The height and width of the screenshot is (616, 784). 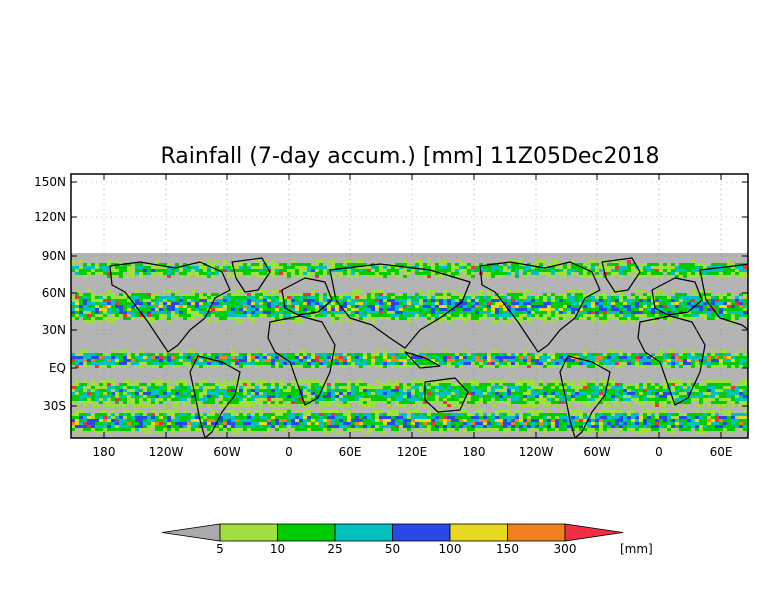 What do you see at coordinates (191, 532) in the screenshot?
I see `legend-swatch-below-min` at bounding box center [191, 532].